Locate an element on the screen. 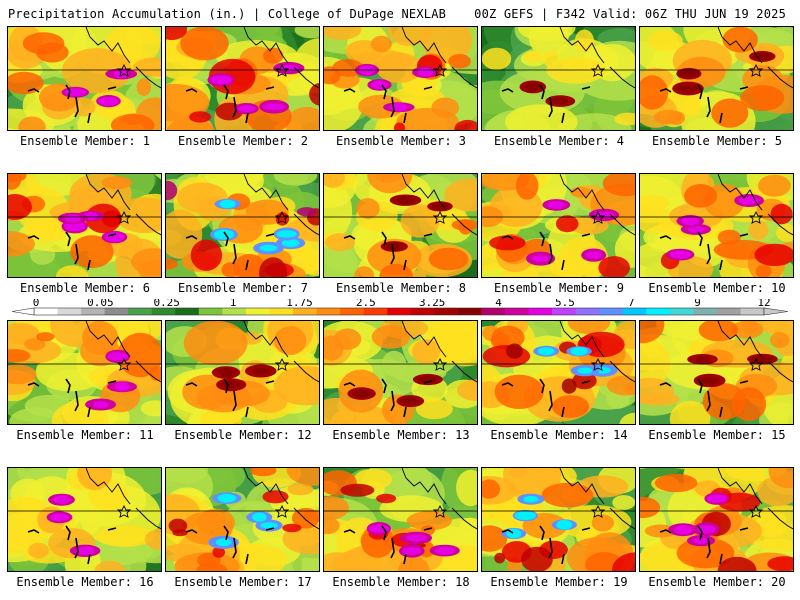 The image size is (800, 600). colorbar-tick-label: 0 is located at coordinates (36, 304).